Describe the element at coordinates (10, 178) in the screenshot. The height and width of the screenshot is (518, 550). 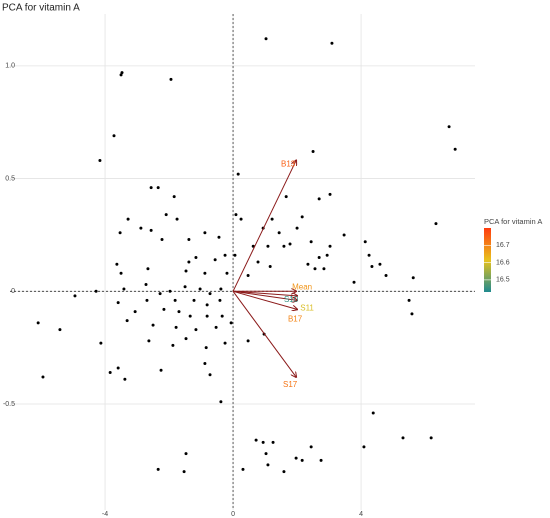
I see `y-tick-label: 0.5` at that location.